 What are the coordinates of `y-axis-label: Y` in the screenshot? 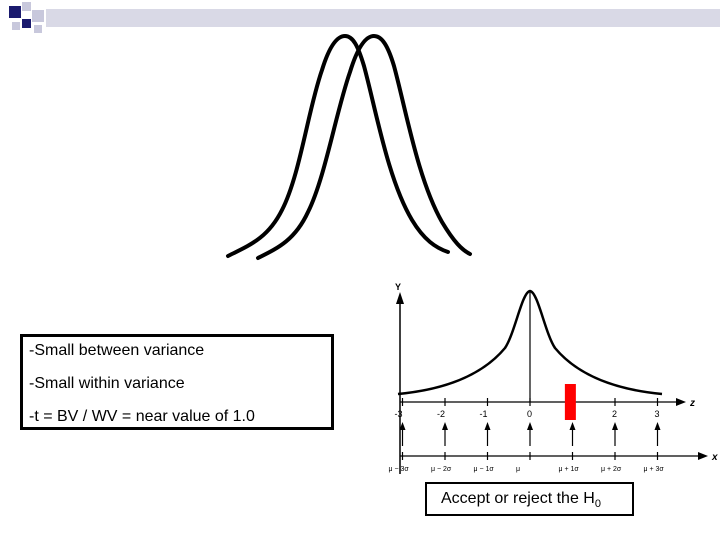 It's located at (398, 287).